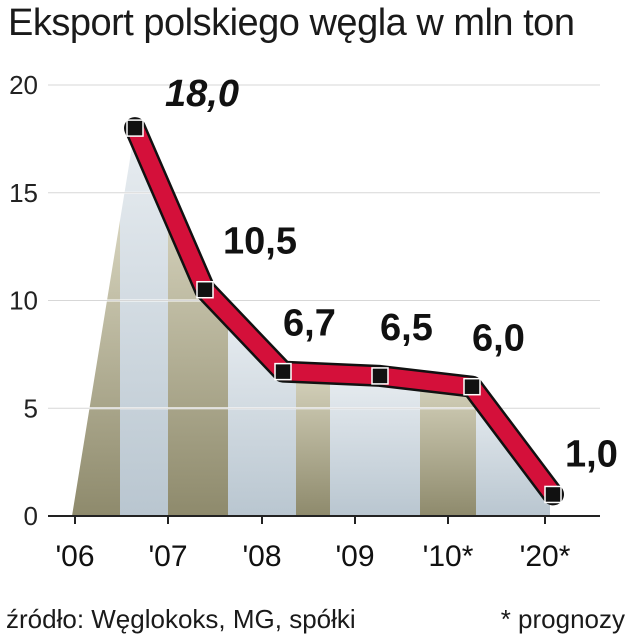 The height and width of the screenshot is (640, 633). I want to click on data-label: 6,5, so click(406, 328).